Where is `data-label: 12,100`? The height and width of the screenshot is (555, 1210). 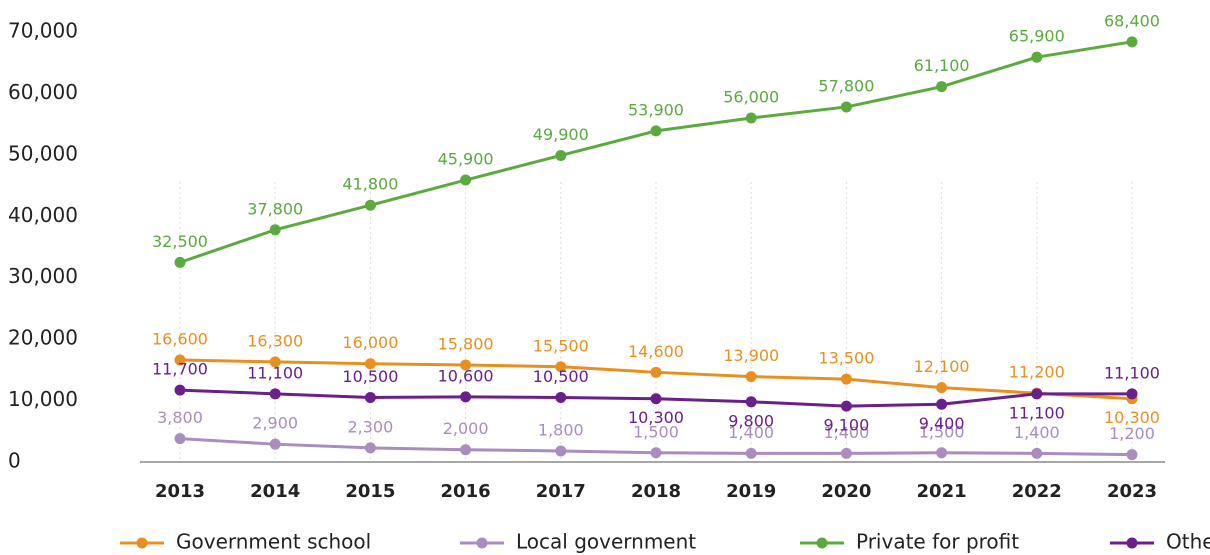 data-label: 12,100 is located at coordinates (942, 366).